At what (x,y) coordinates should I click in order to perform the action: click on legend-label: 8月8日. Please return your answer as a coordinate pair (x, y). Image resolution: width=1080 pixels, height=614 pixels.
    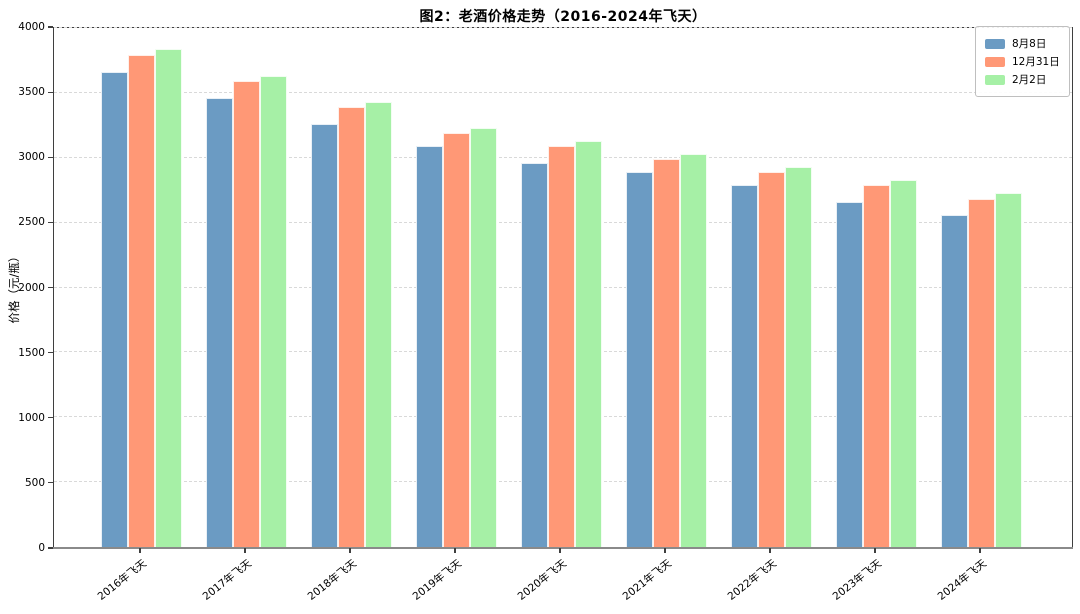
    Looking at the image, I should click on (1029, 44).